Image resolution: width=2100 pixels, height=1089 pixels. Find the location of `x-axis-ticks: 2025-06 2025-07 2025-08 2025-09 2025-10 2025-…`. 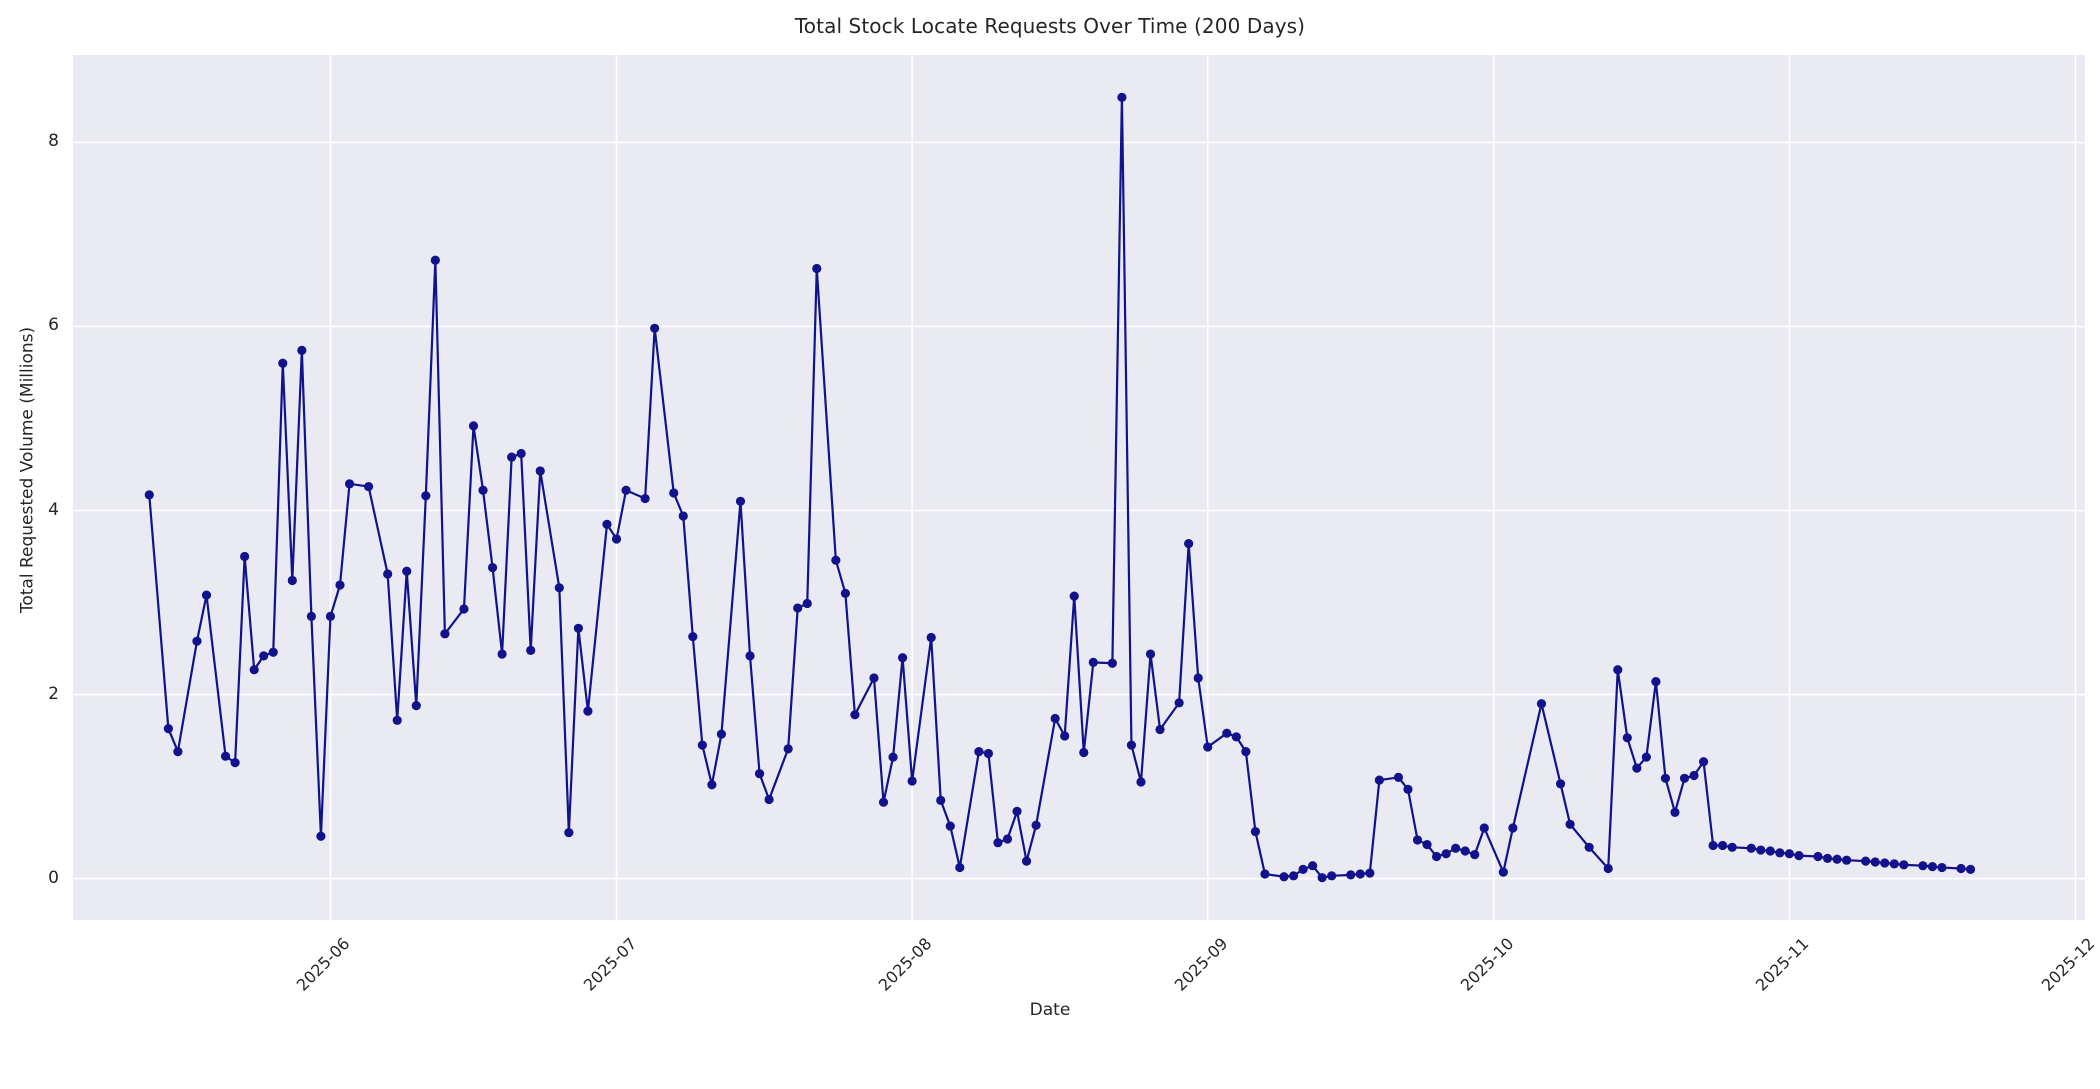

x-axis-ticks: 2025-06 2025-07 2025-08 2025-09 2025-10 2025-… is located at coordinates (1196, 964).